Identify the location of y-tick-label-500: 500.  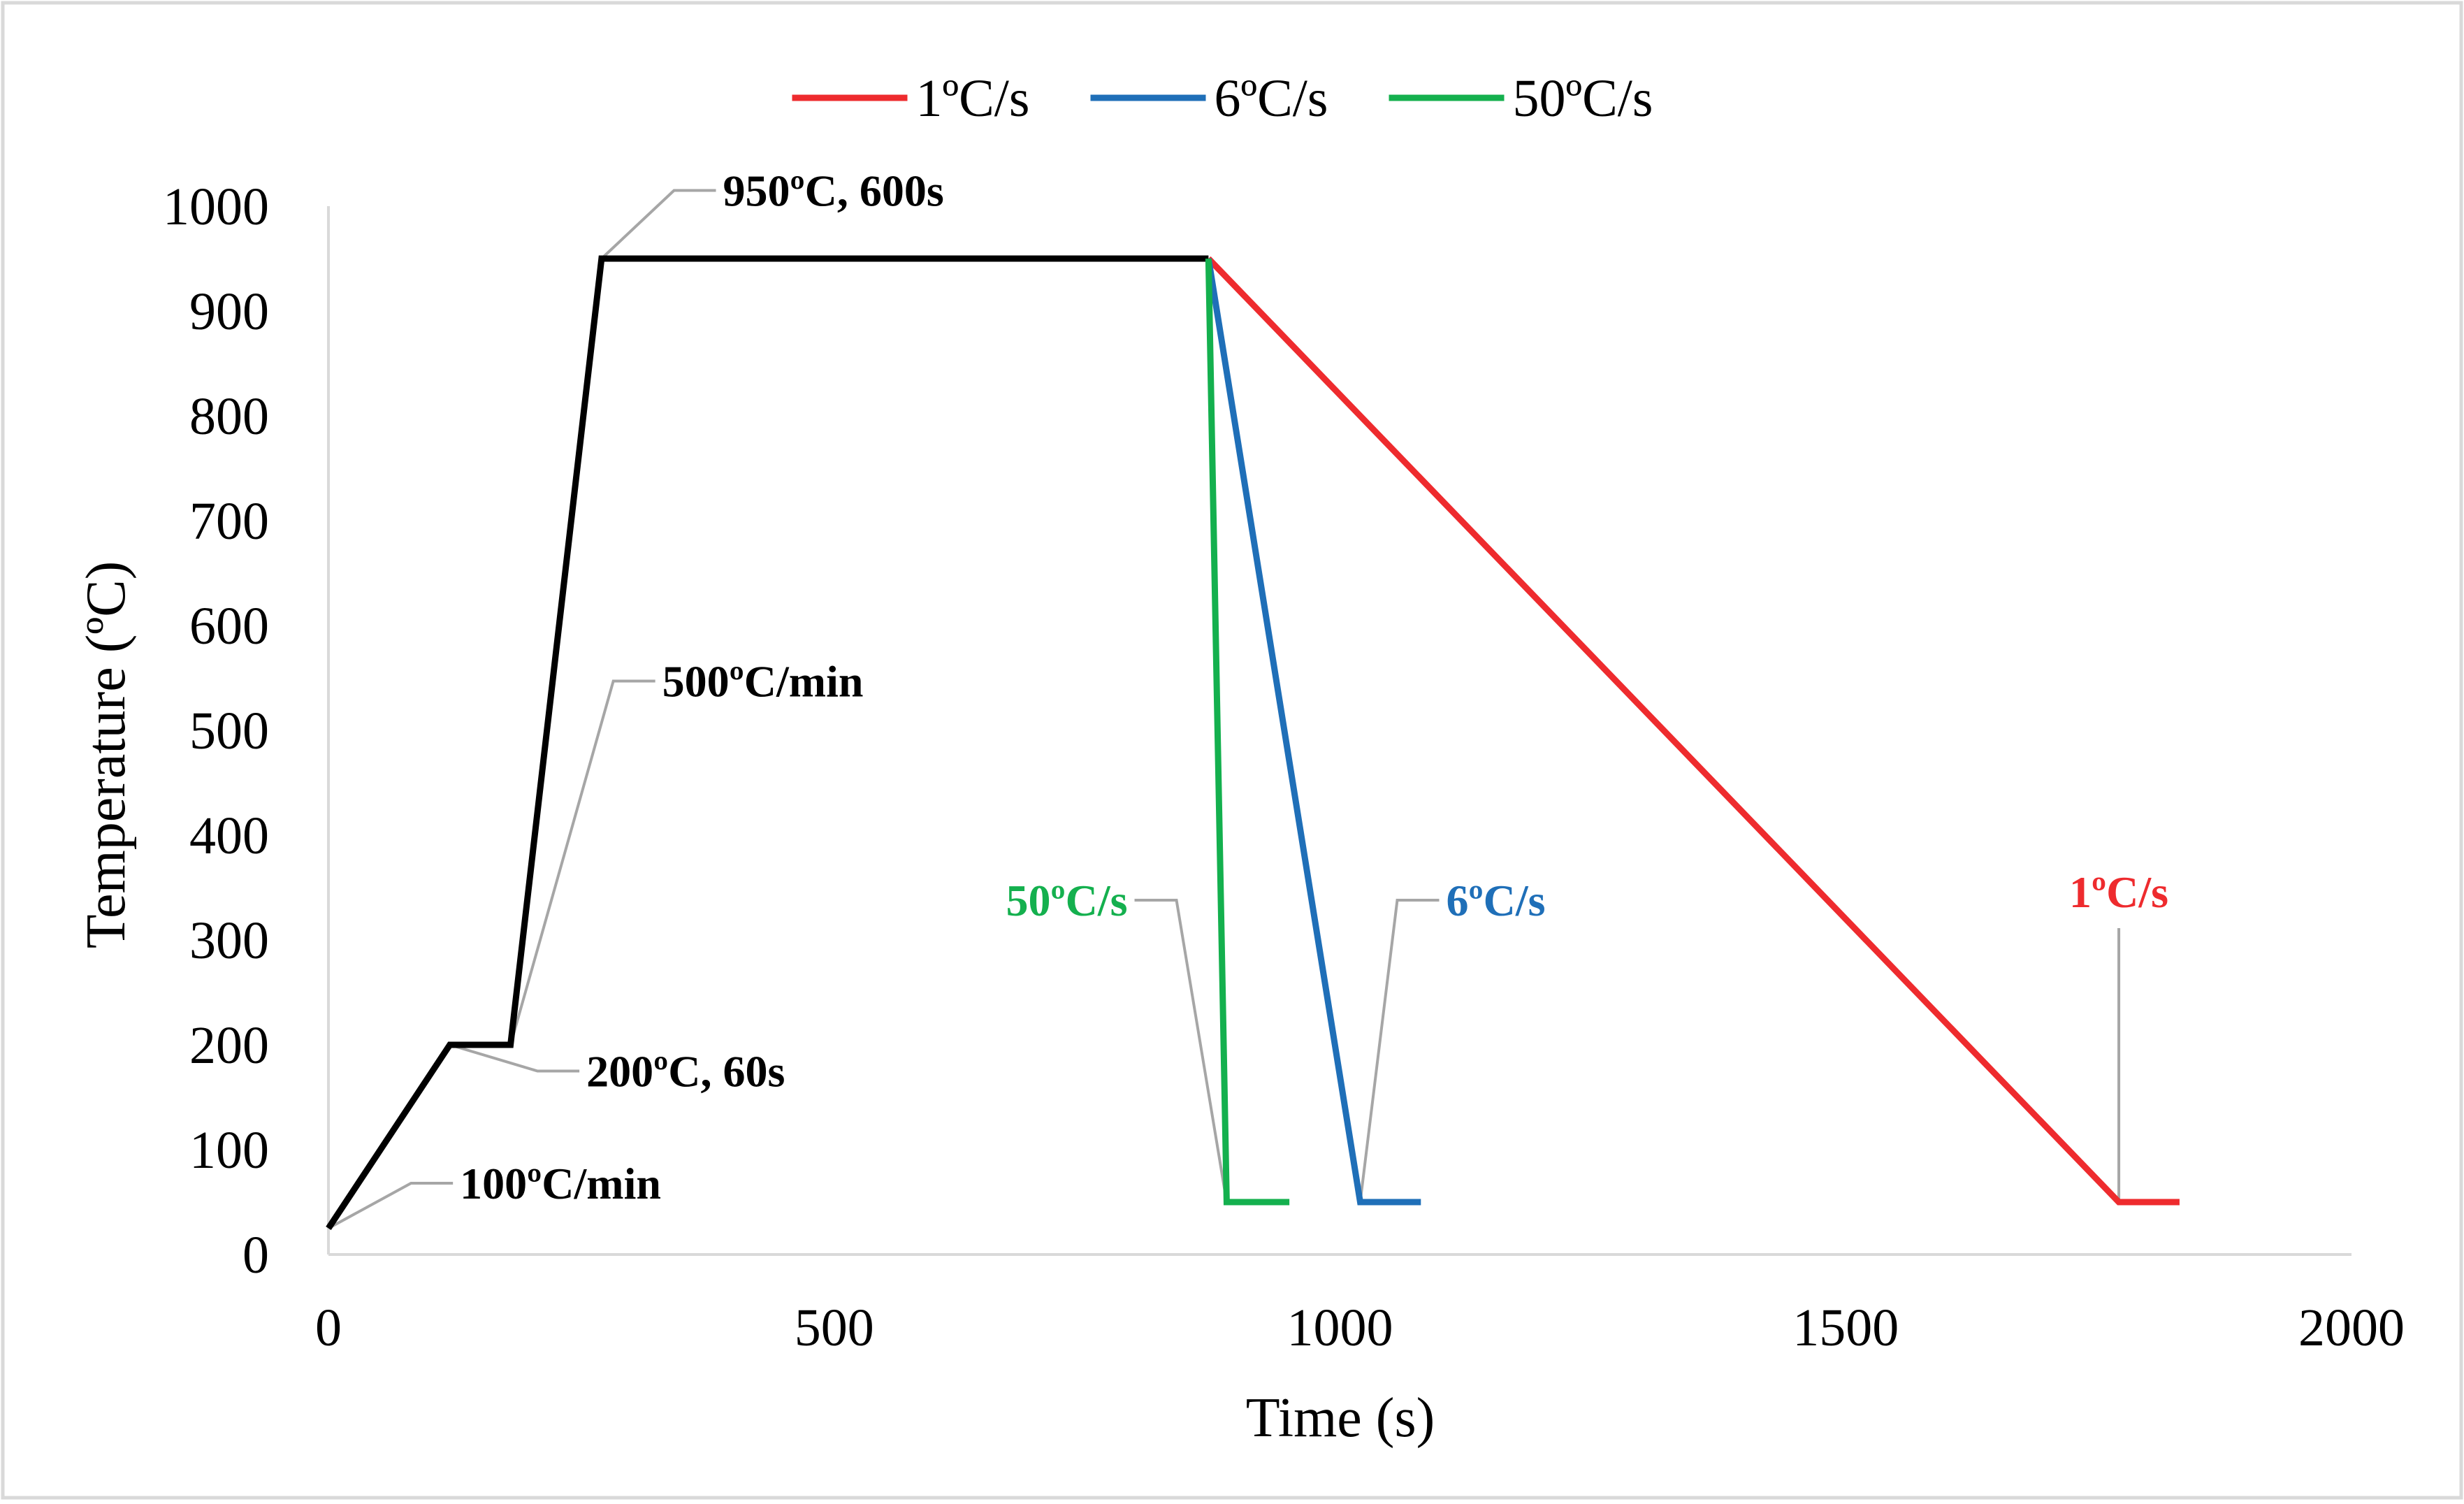
(229, 731).